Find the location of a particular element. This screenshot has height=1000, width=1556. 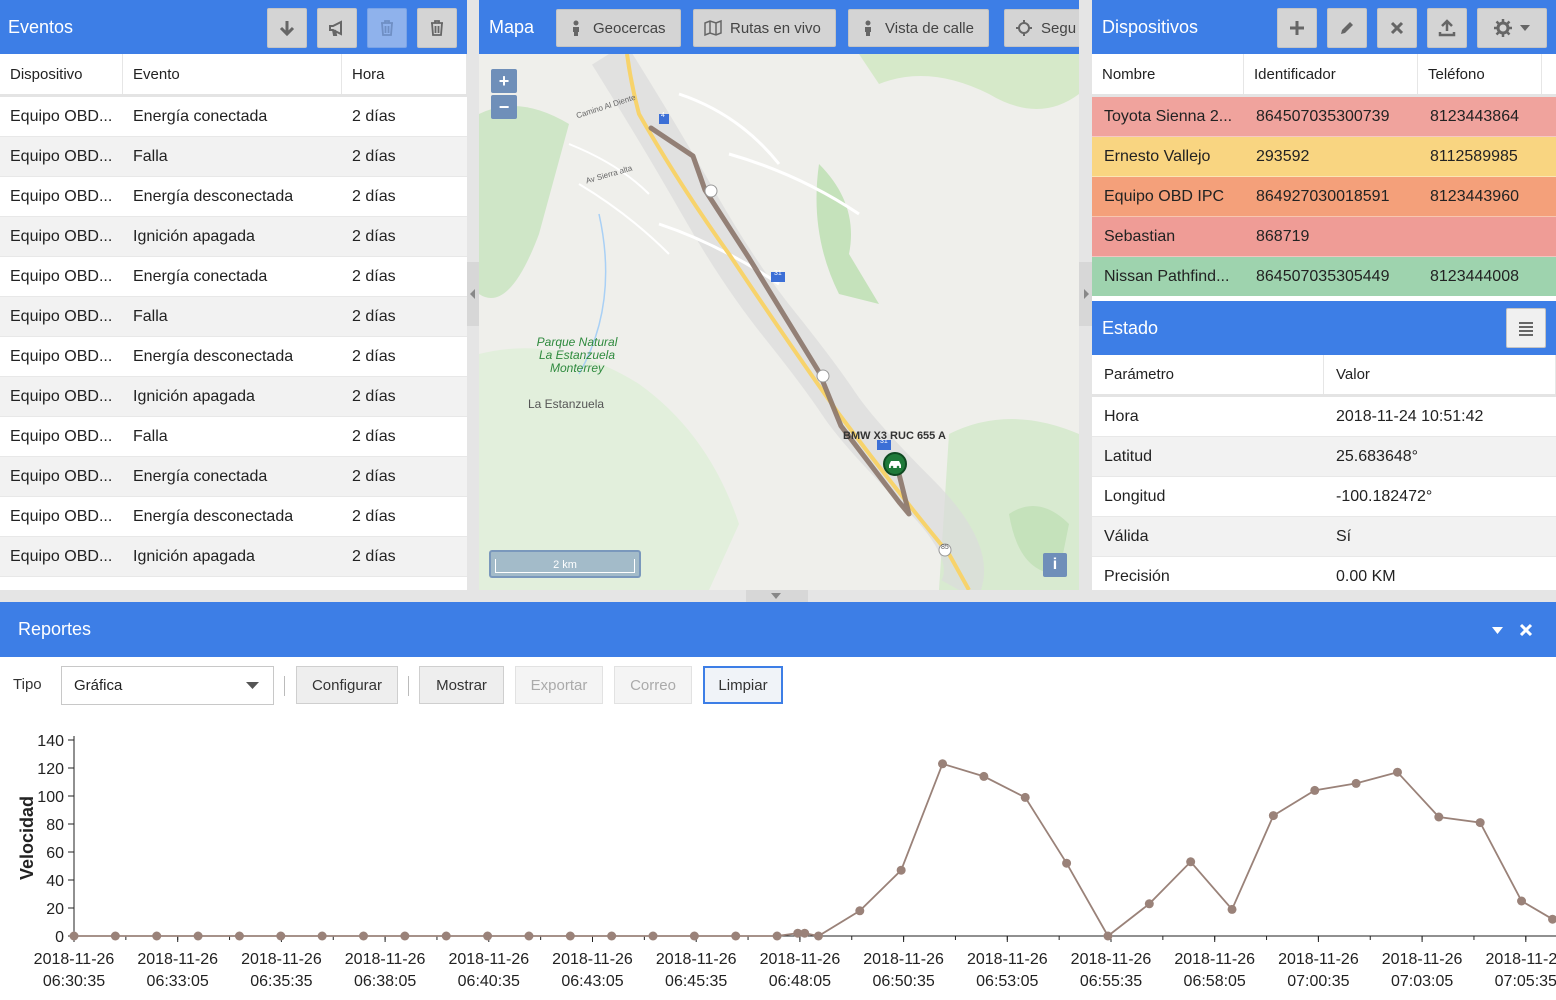

upload-button is located at coordinates (1447, 28).